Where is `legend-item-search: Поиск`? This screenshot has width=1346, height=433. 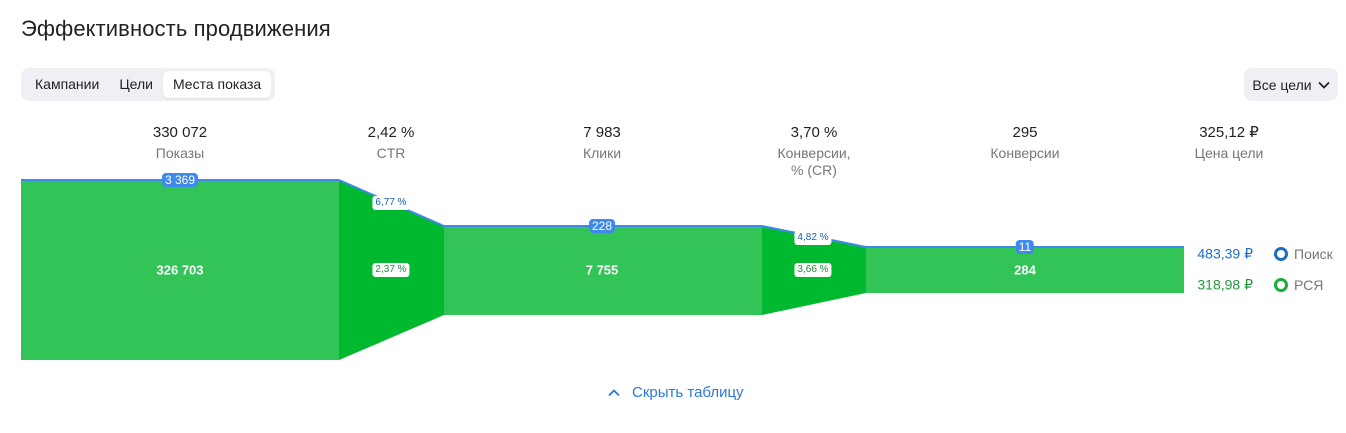 legend-item-search: Поиск is located at coordinates (1303, 254).